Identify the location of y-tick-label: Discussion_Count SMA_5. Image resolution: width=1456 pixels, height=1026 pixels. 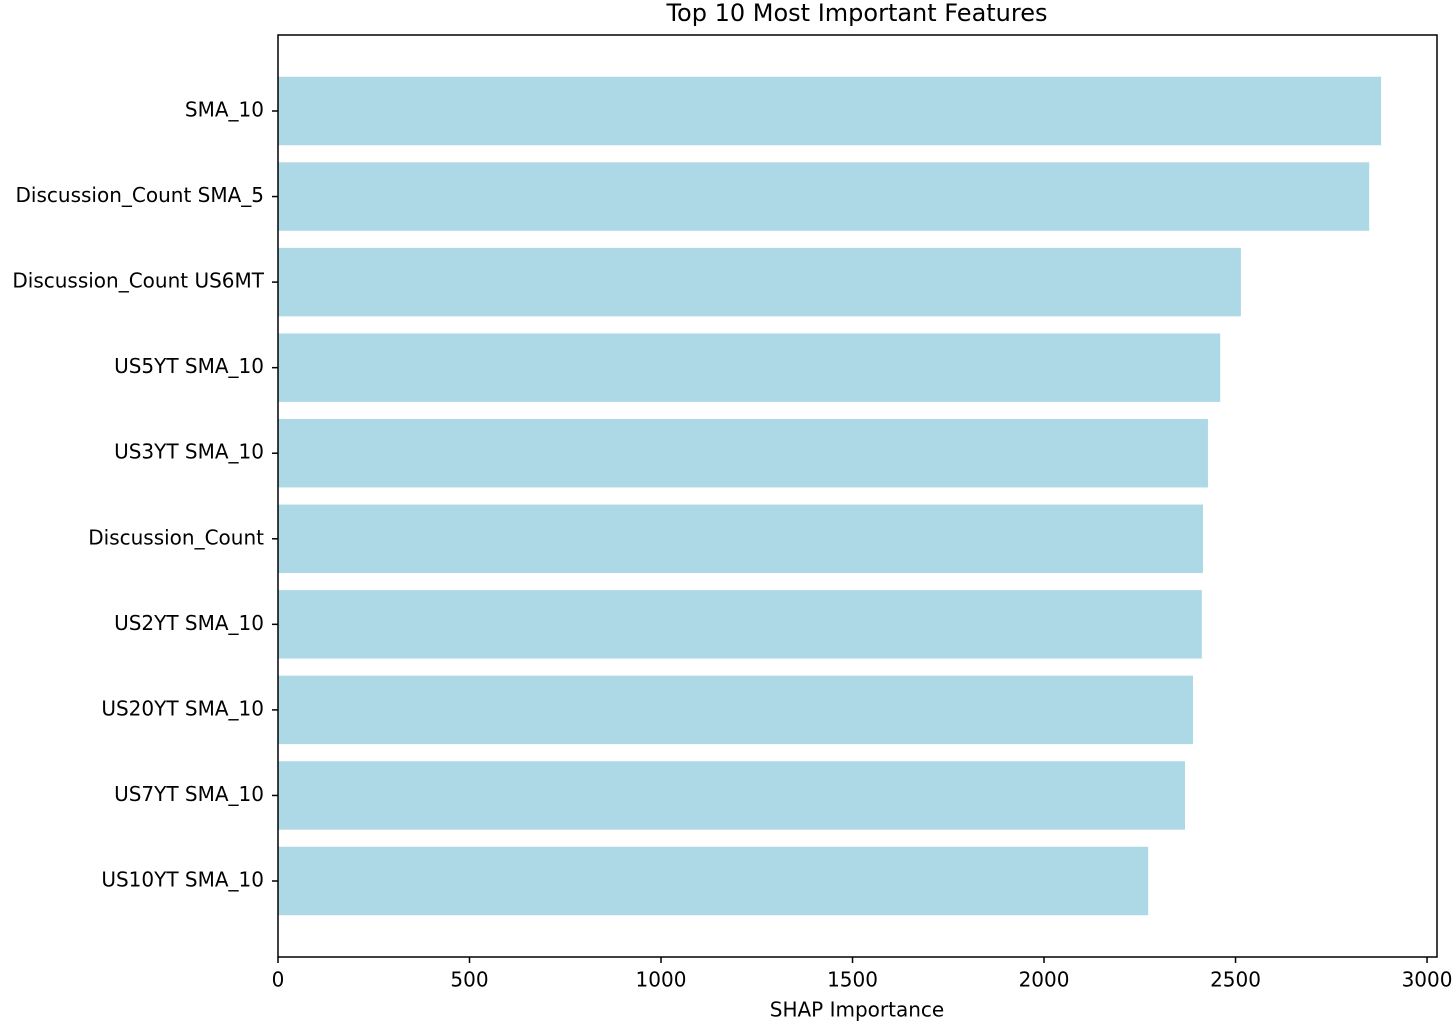
(140, 195).